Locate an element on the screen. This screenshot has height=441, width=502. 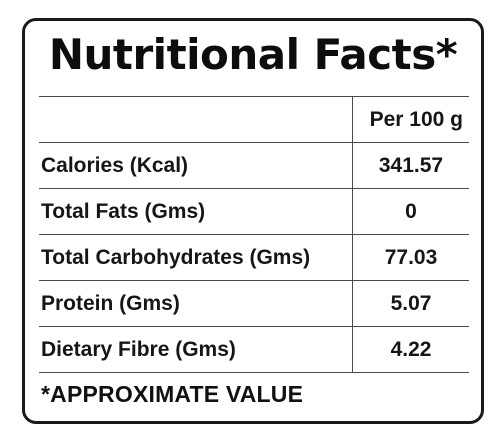
table-header-row: Per 100 g is located at coordinates (254, 120).